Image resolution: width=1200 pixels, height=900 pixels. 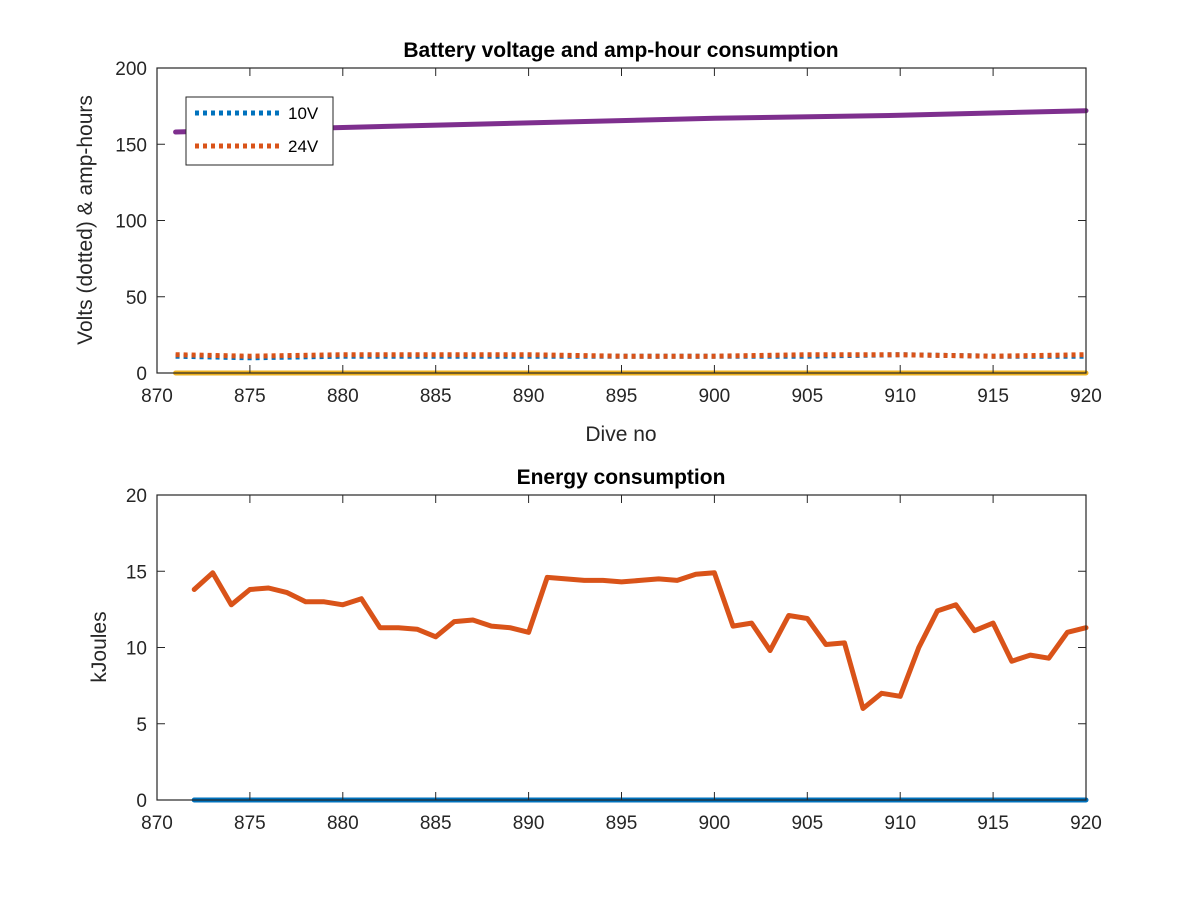 I want to click on y-tick-label: 150, so click(x=131, y=145).